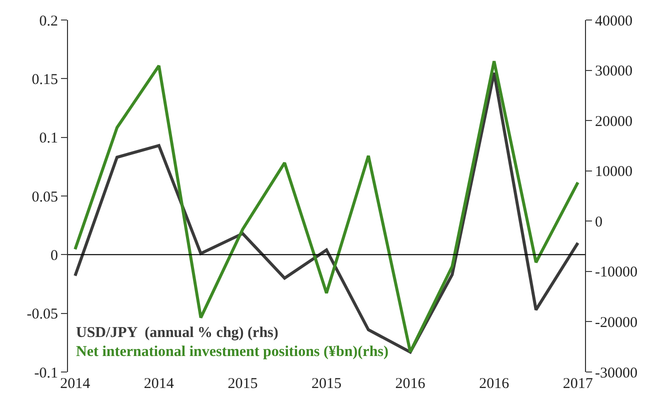 The height and width of the screenshot is (403, 670). Describe the element at coordinates (616, 272) in the screenshot. I see `y2-tick-label: -10000` at that location.